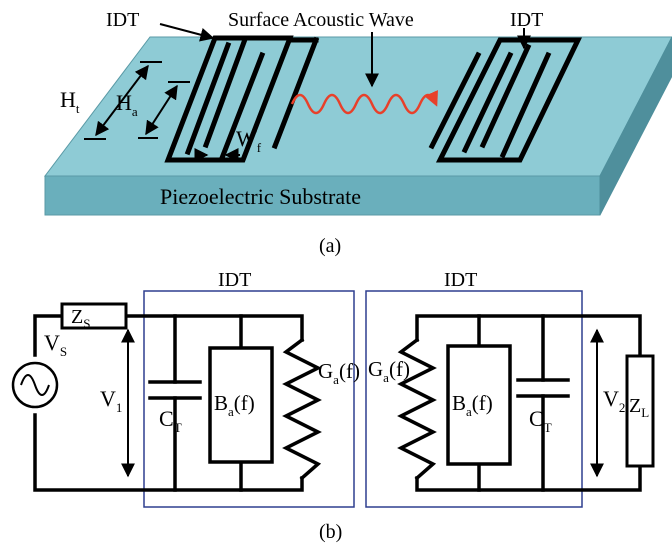 Image resolution: width=672 pixels, height=553 pixels. Describe the element at coordinates (242, 99) in the screenshot. I see `left-idt` at that location.